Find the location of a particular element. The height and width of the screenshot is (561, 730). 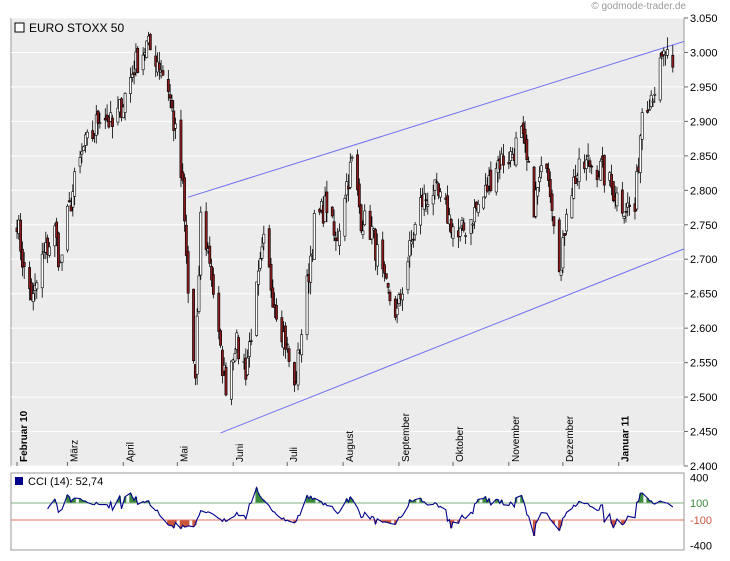

watermark: © godmode-trader.de is located at coordinates (638, 6).